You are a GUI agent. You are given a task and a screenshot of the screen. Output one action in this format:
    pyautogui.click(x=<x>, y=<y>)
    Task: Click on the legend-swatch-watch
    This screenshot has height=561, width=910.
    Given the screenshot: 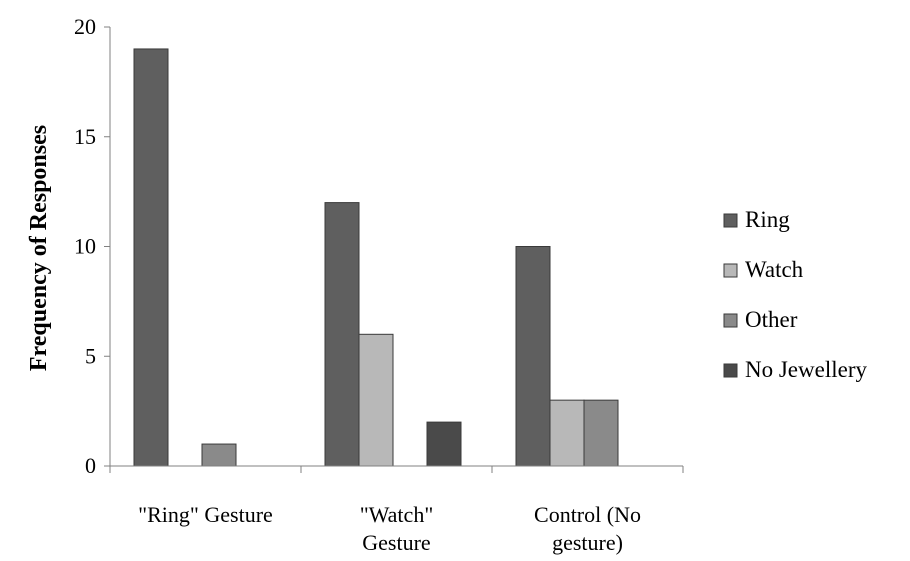 What is the action you would take?
    pyautogui.click(x=730, y=270)
    